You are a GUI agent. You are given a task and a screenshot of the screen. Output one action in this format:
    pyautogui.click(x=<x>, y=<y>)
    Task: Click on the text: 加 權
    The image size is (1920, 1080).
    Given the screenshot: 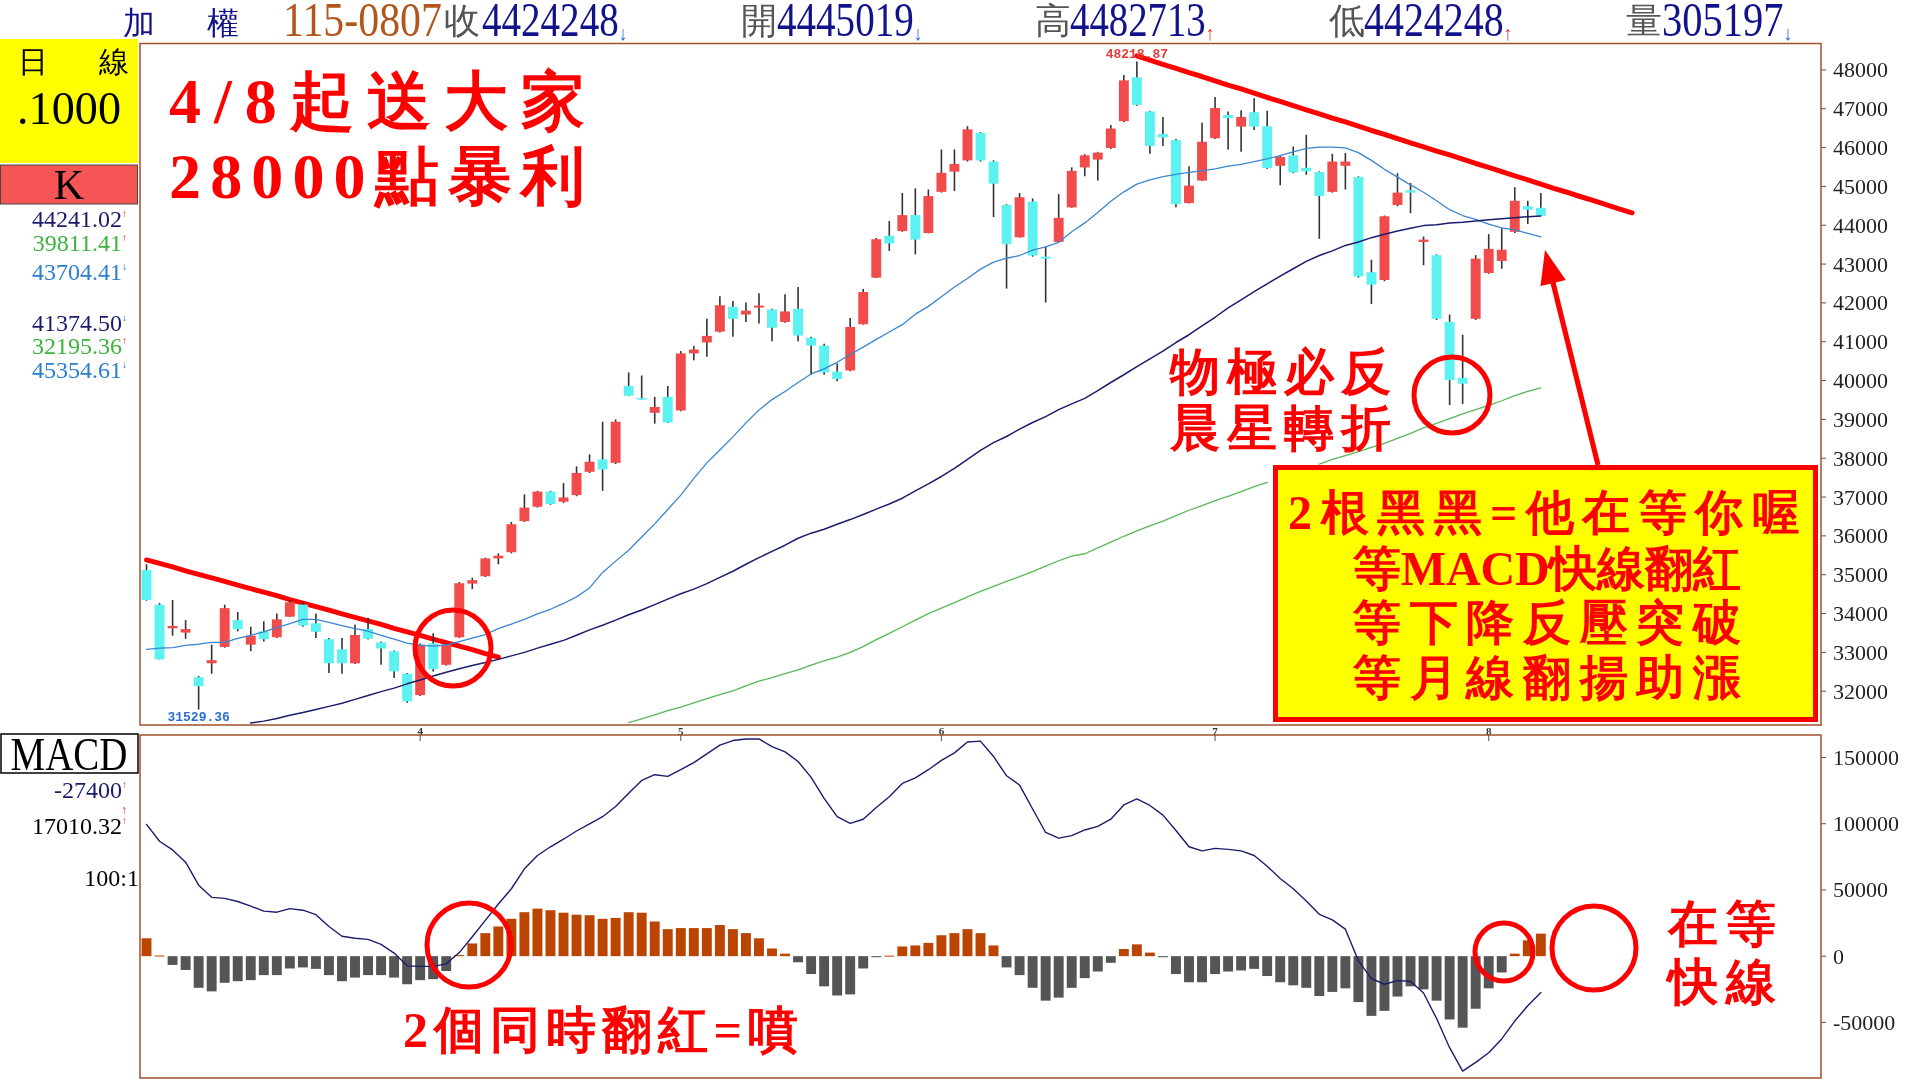 What is the action you would take?
    pyautogui.click(x=181, y=23)
    